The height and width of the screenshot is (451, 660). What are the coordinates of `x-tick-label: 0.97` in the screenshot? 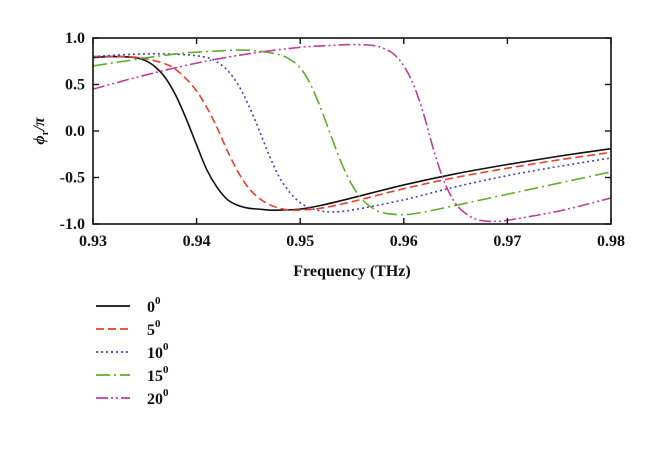 It's located at (507, 241).